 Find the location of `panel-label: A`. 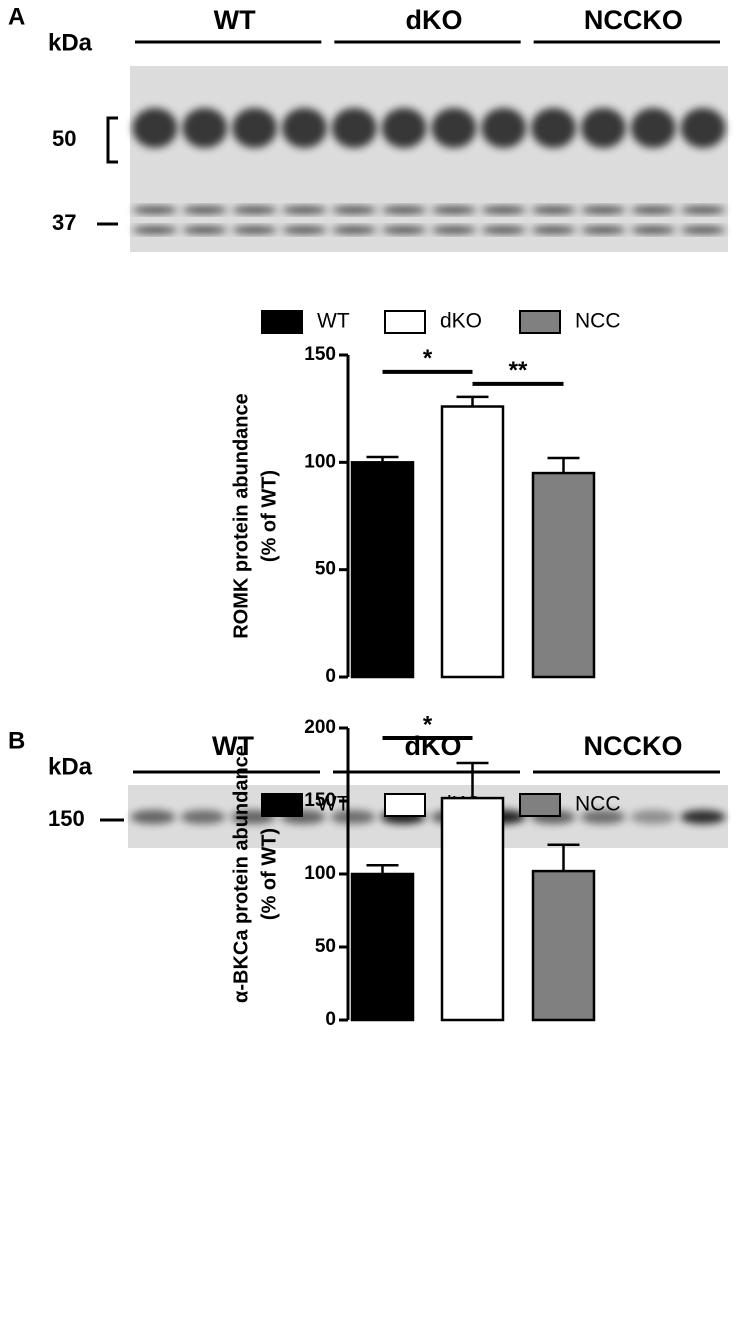

panel-label: A is located at coordinates (16, 16).